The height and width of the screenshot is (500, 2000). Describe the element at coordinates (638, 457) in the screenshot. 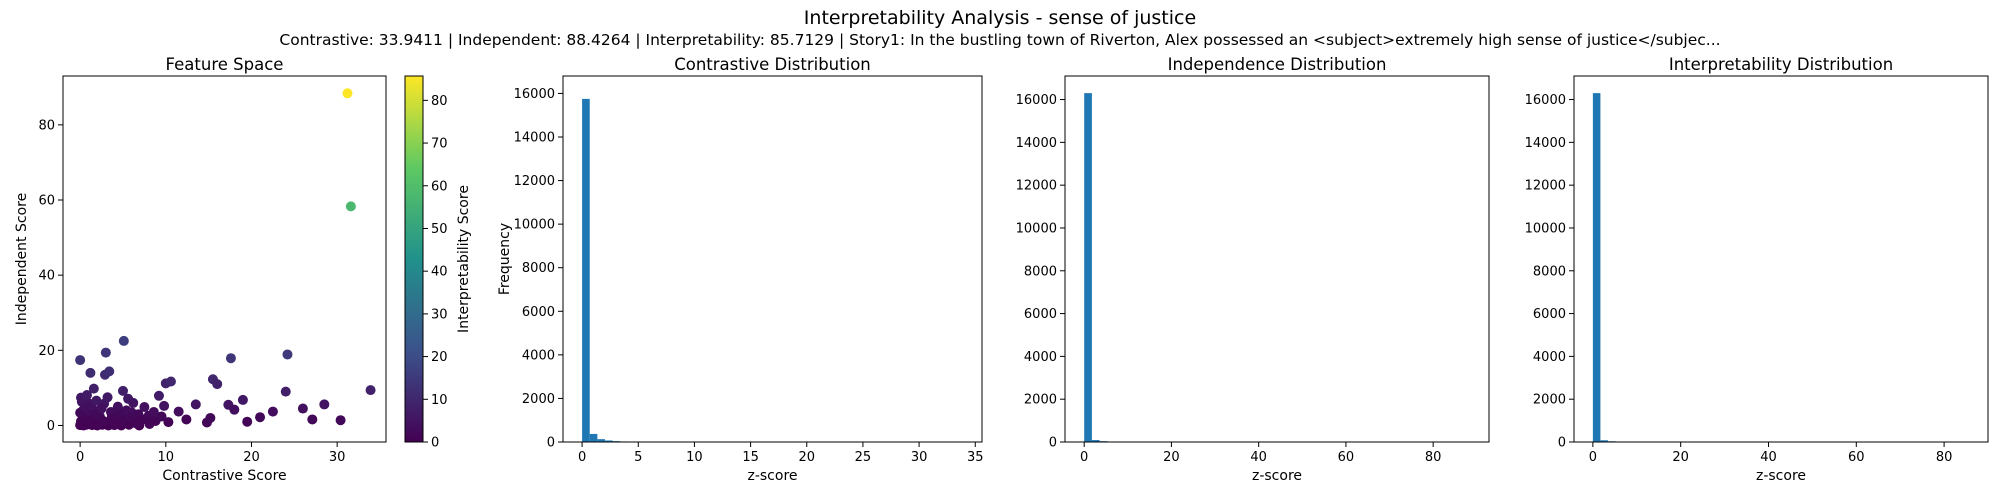

I see `x-tick-label: 5` at that location.